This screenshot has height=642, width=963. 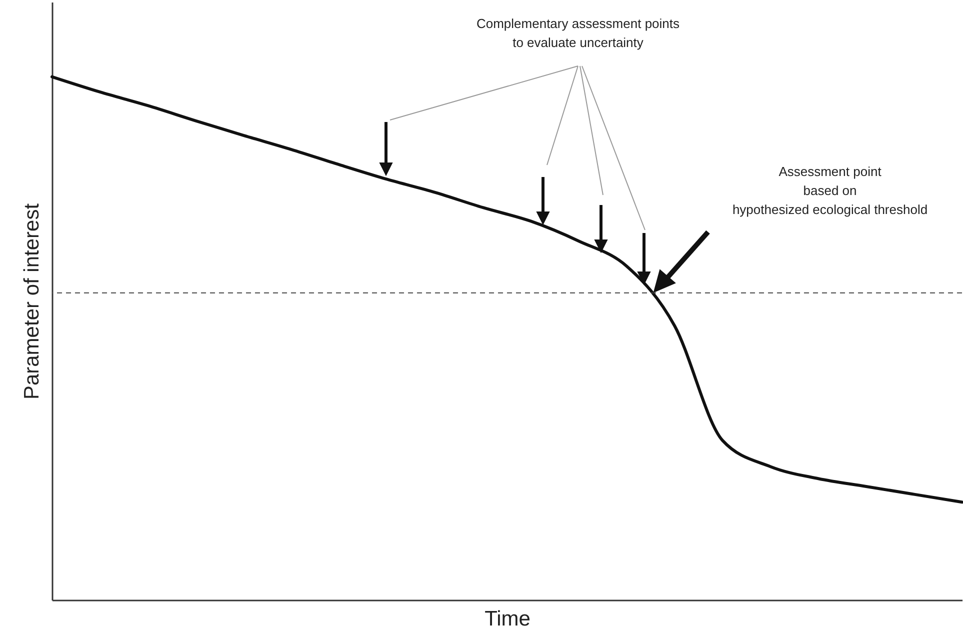 I want to click on x-axis-title: Time, so click(x=507, y=619).